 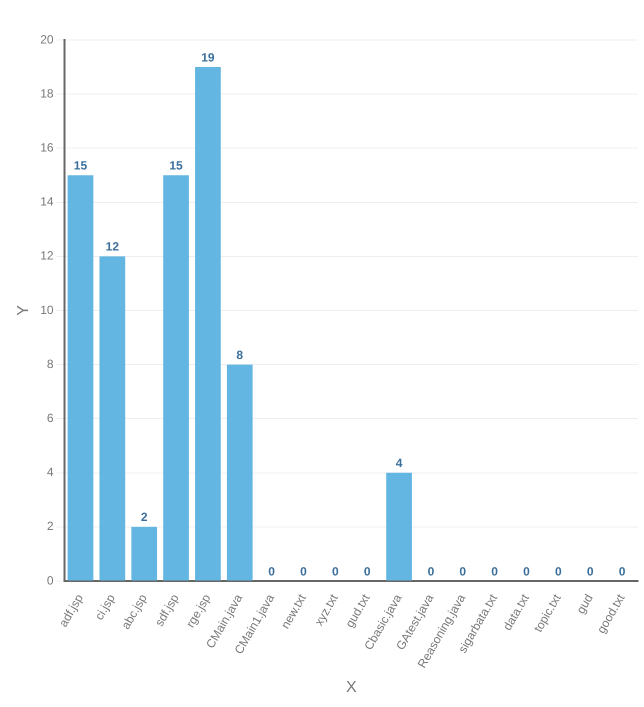 What do you see at coordinates (47, 93) in the screenshot?
I see `y-tick-label: 18` at bounding box center [47, 93].